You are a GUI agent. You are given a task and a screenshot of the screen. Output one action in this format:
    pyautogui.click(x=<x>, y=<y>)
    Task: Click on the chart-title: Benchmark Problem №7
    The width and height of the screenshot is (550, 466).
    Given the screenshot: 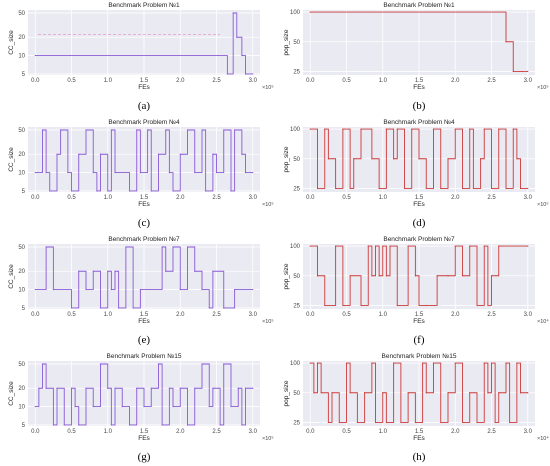 What is the action you would take?
    pyautogui.click(x=419, y=239)
    